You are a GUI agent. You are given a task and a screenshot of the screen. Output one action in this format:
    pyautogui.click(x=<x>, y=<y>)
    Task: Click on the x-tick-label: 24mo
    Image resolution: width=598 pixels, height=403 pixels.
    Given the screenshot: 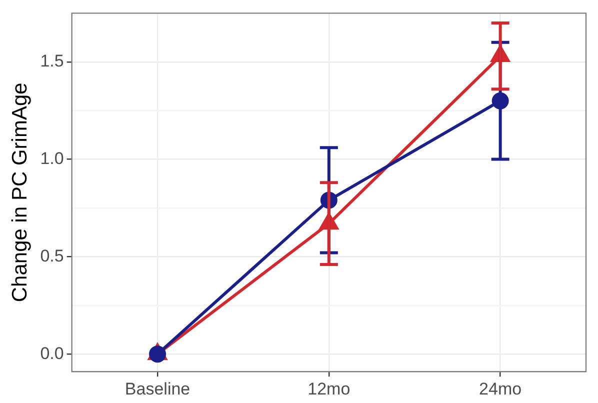 What is the action you would take?
    pyautogui.click(x=500, y=388)
    